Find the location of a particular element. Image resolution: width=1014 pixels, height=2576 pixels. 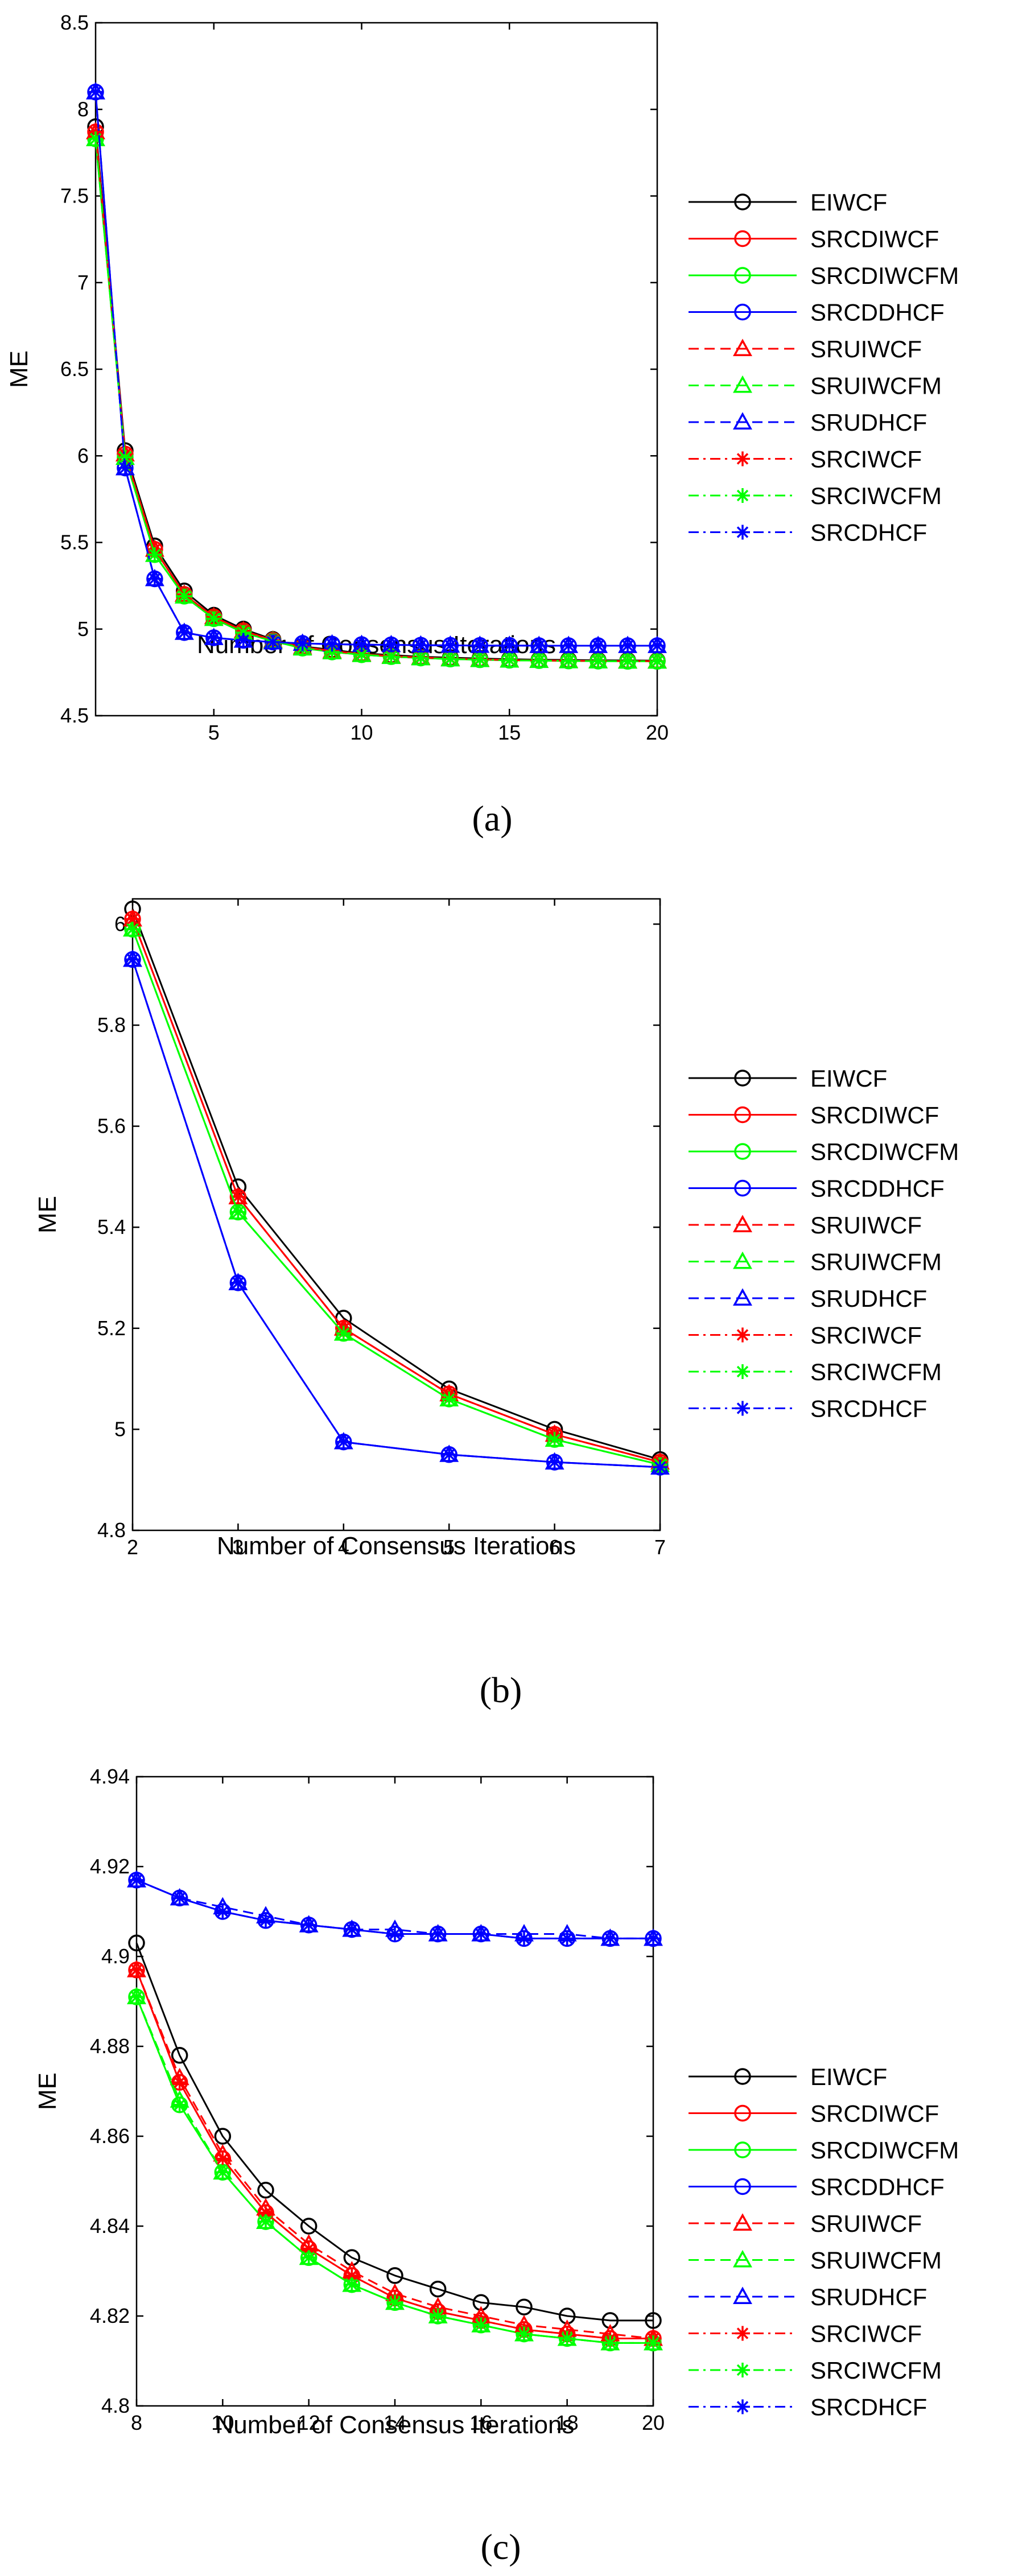

y-tick-label: 5.8 is located at coordinates (111, 1025).